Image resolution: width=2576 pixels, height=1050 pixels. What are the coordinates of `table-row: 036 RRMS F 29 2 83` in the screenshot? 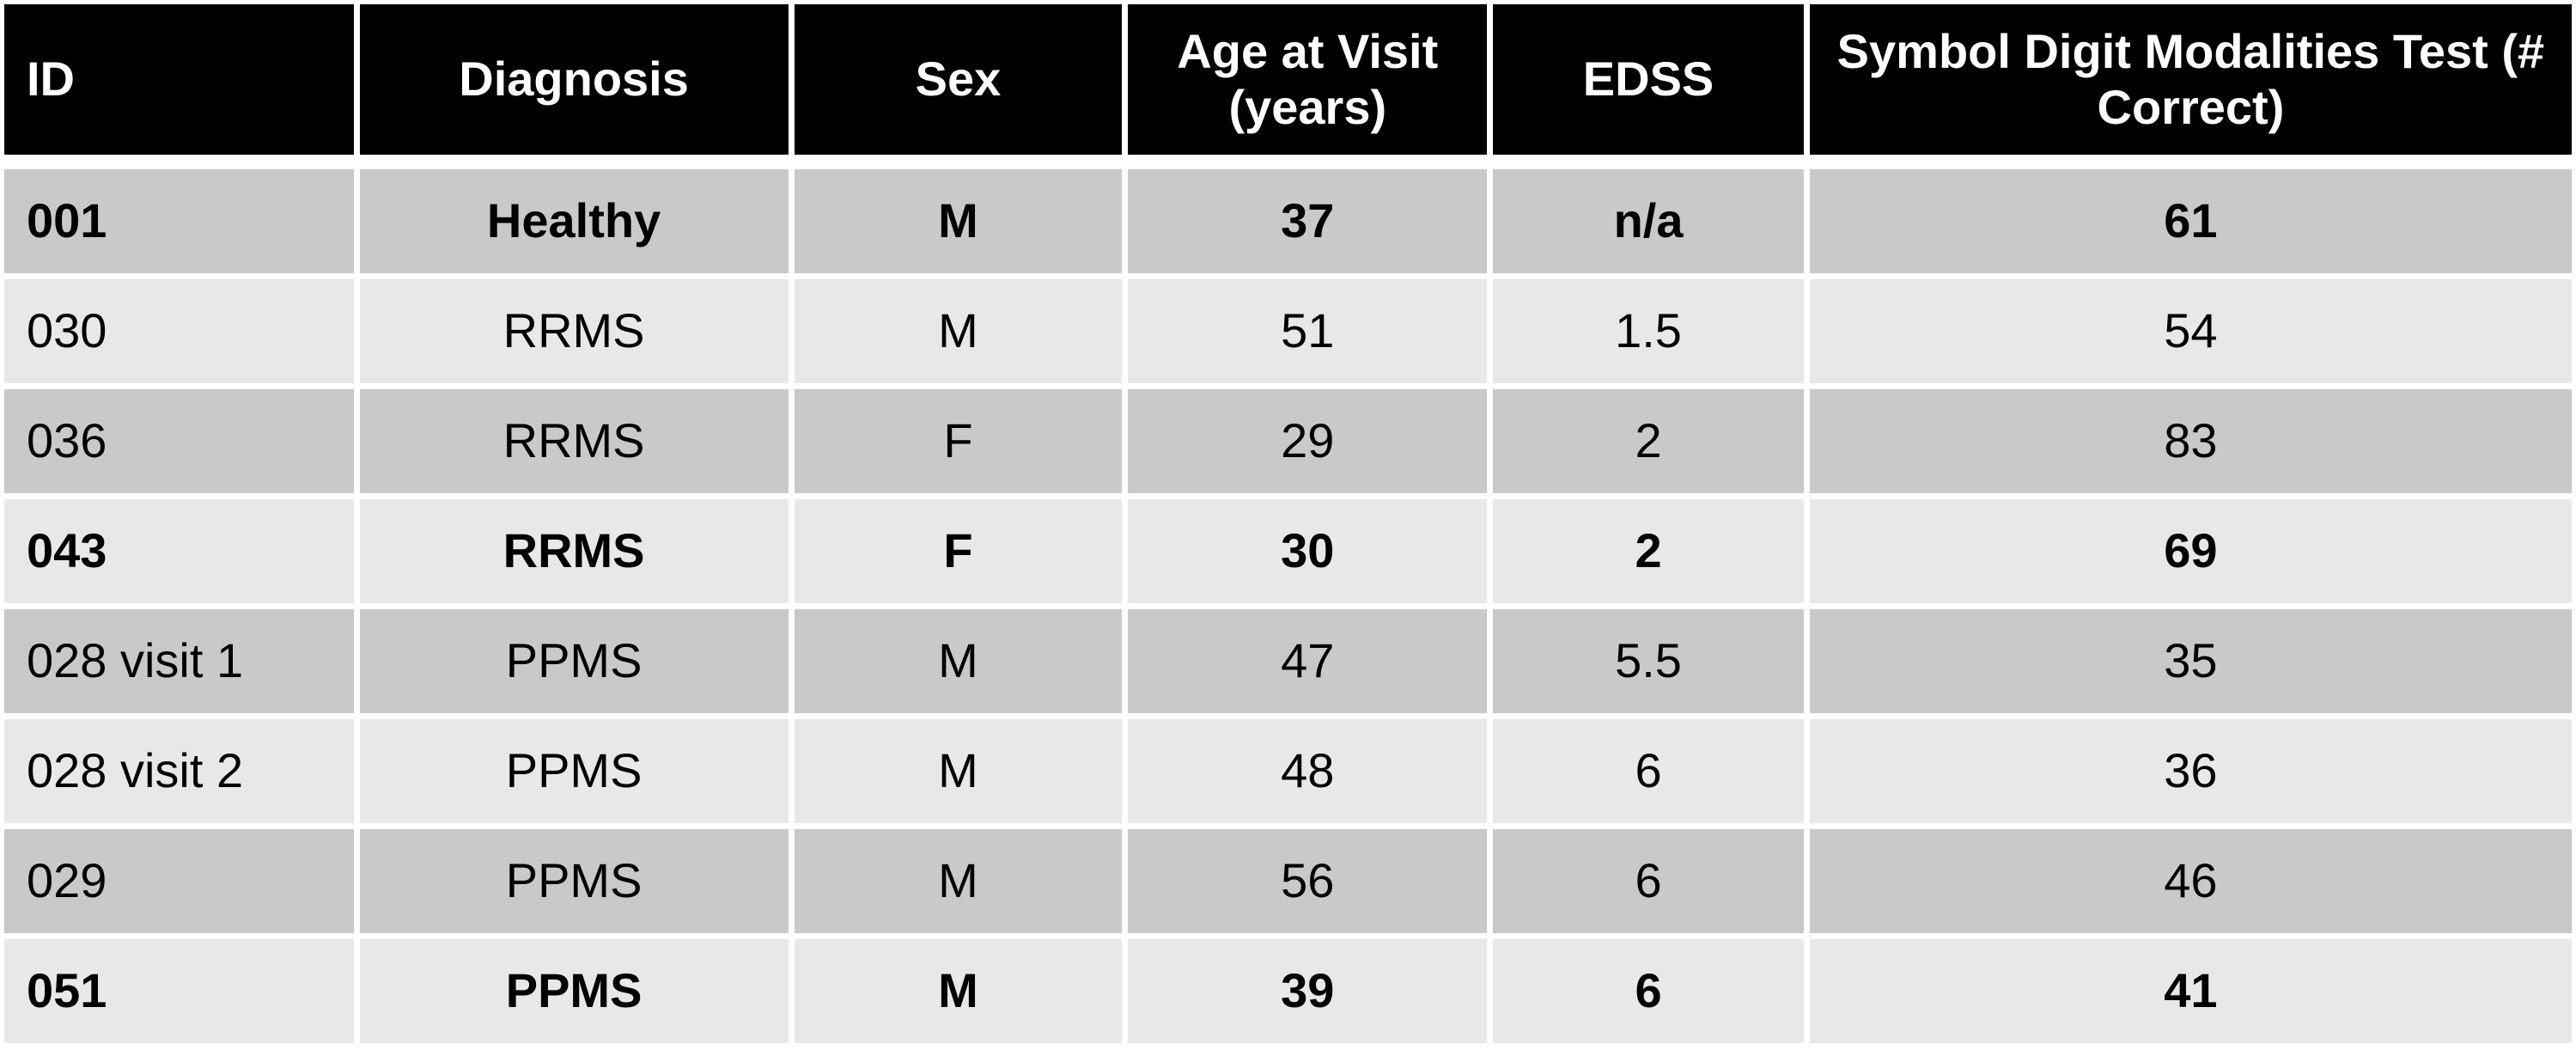 It's located at (1288, 441).